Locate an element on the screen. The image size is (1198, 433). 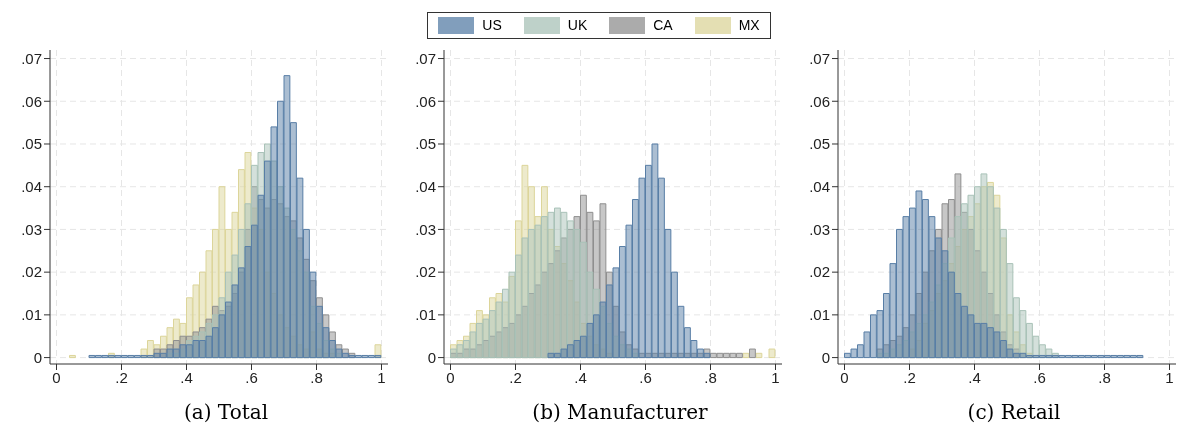
legend-label: UK is located at coordinates (577, 25).